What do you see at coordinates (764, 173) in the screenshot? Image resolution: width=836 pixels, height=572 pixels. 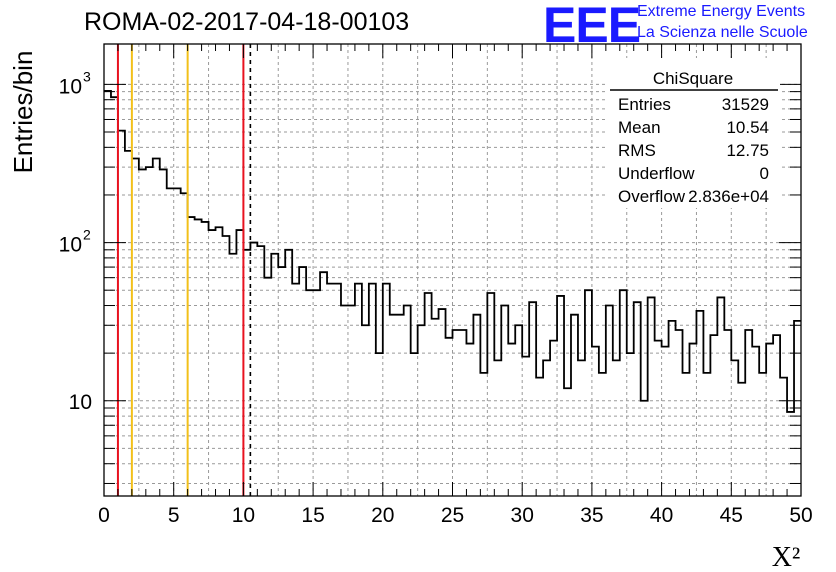 I see `stats-row-value: 0` at bounding box center [764, 173].